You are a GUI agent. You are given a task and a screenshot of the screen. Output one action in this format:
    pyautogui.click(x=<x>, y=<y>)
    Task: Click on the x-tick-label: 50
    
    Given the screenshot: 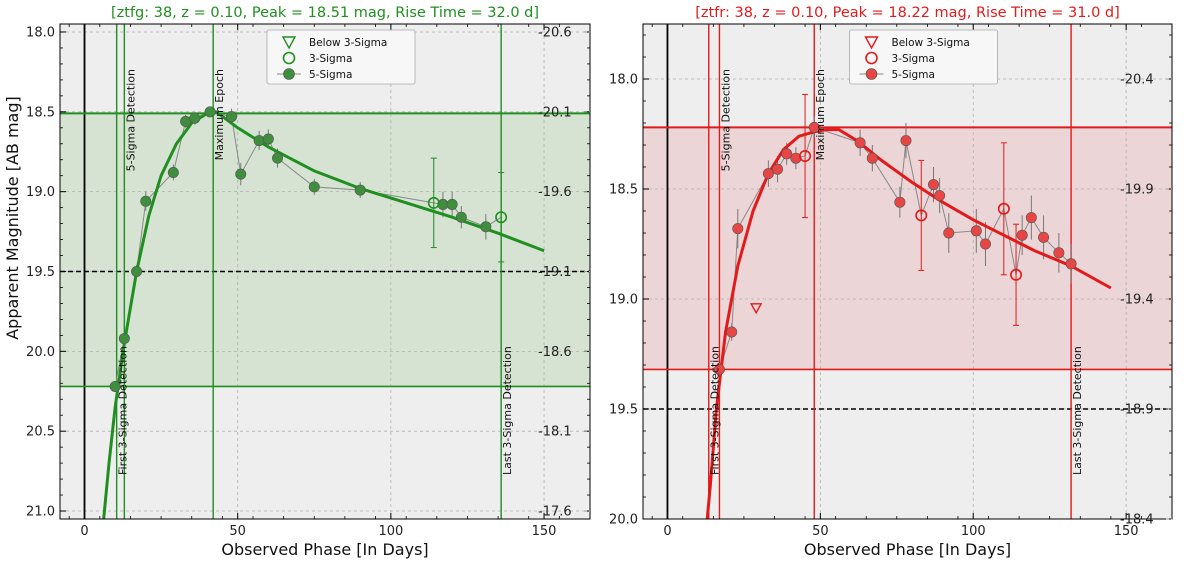 What is the action you would take?
    pyautogui.click(x=237, y=531)
    